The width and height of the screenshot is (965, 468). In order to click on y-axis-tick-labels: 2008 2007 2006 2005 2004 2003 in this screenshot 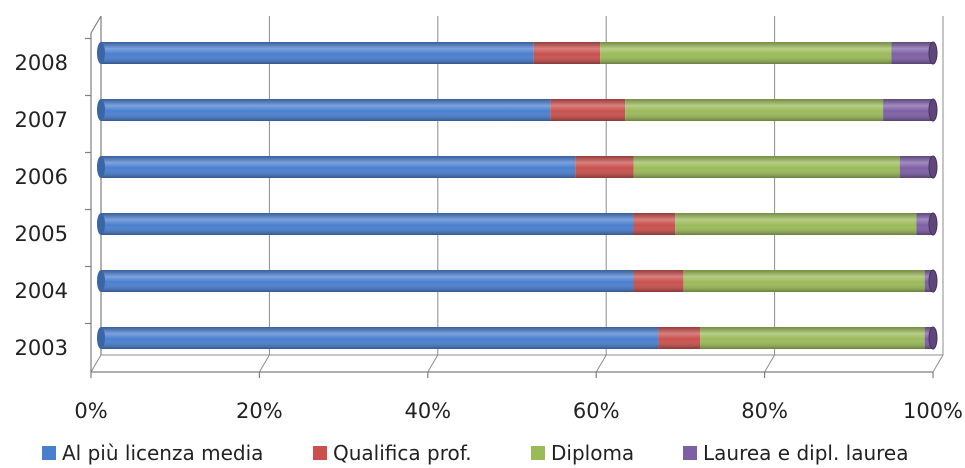, I will do `click(41, 205)`.